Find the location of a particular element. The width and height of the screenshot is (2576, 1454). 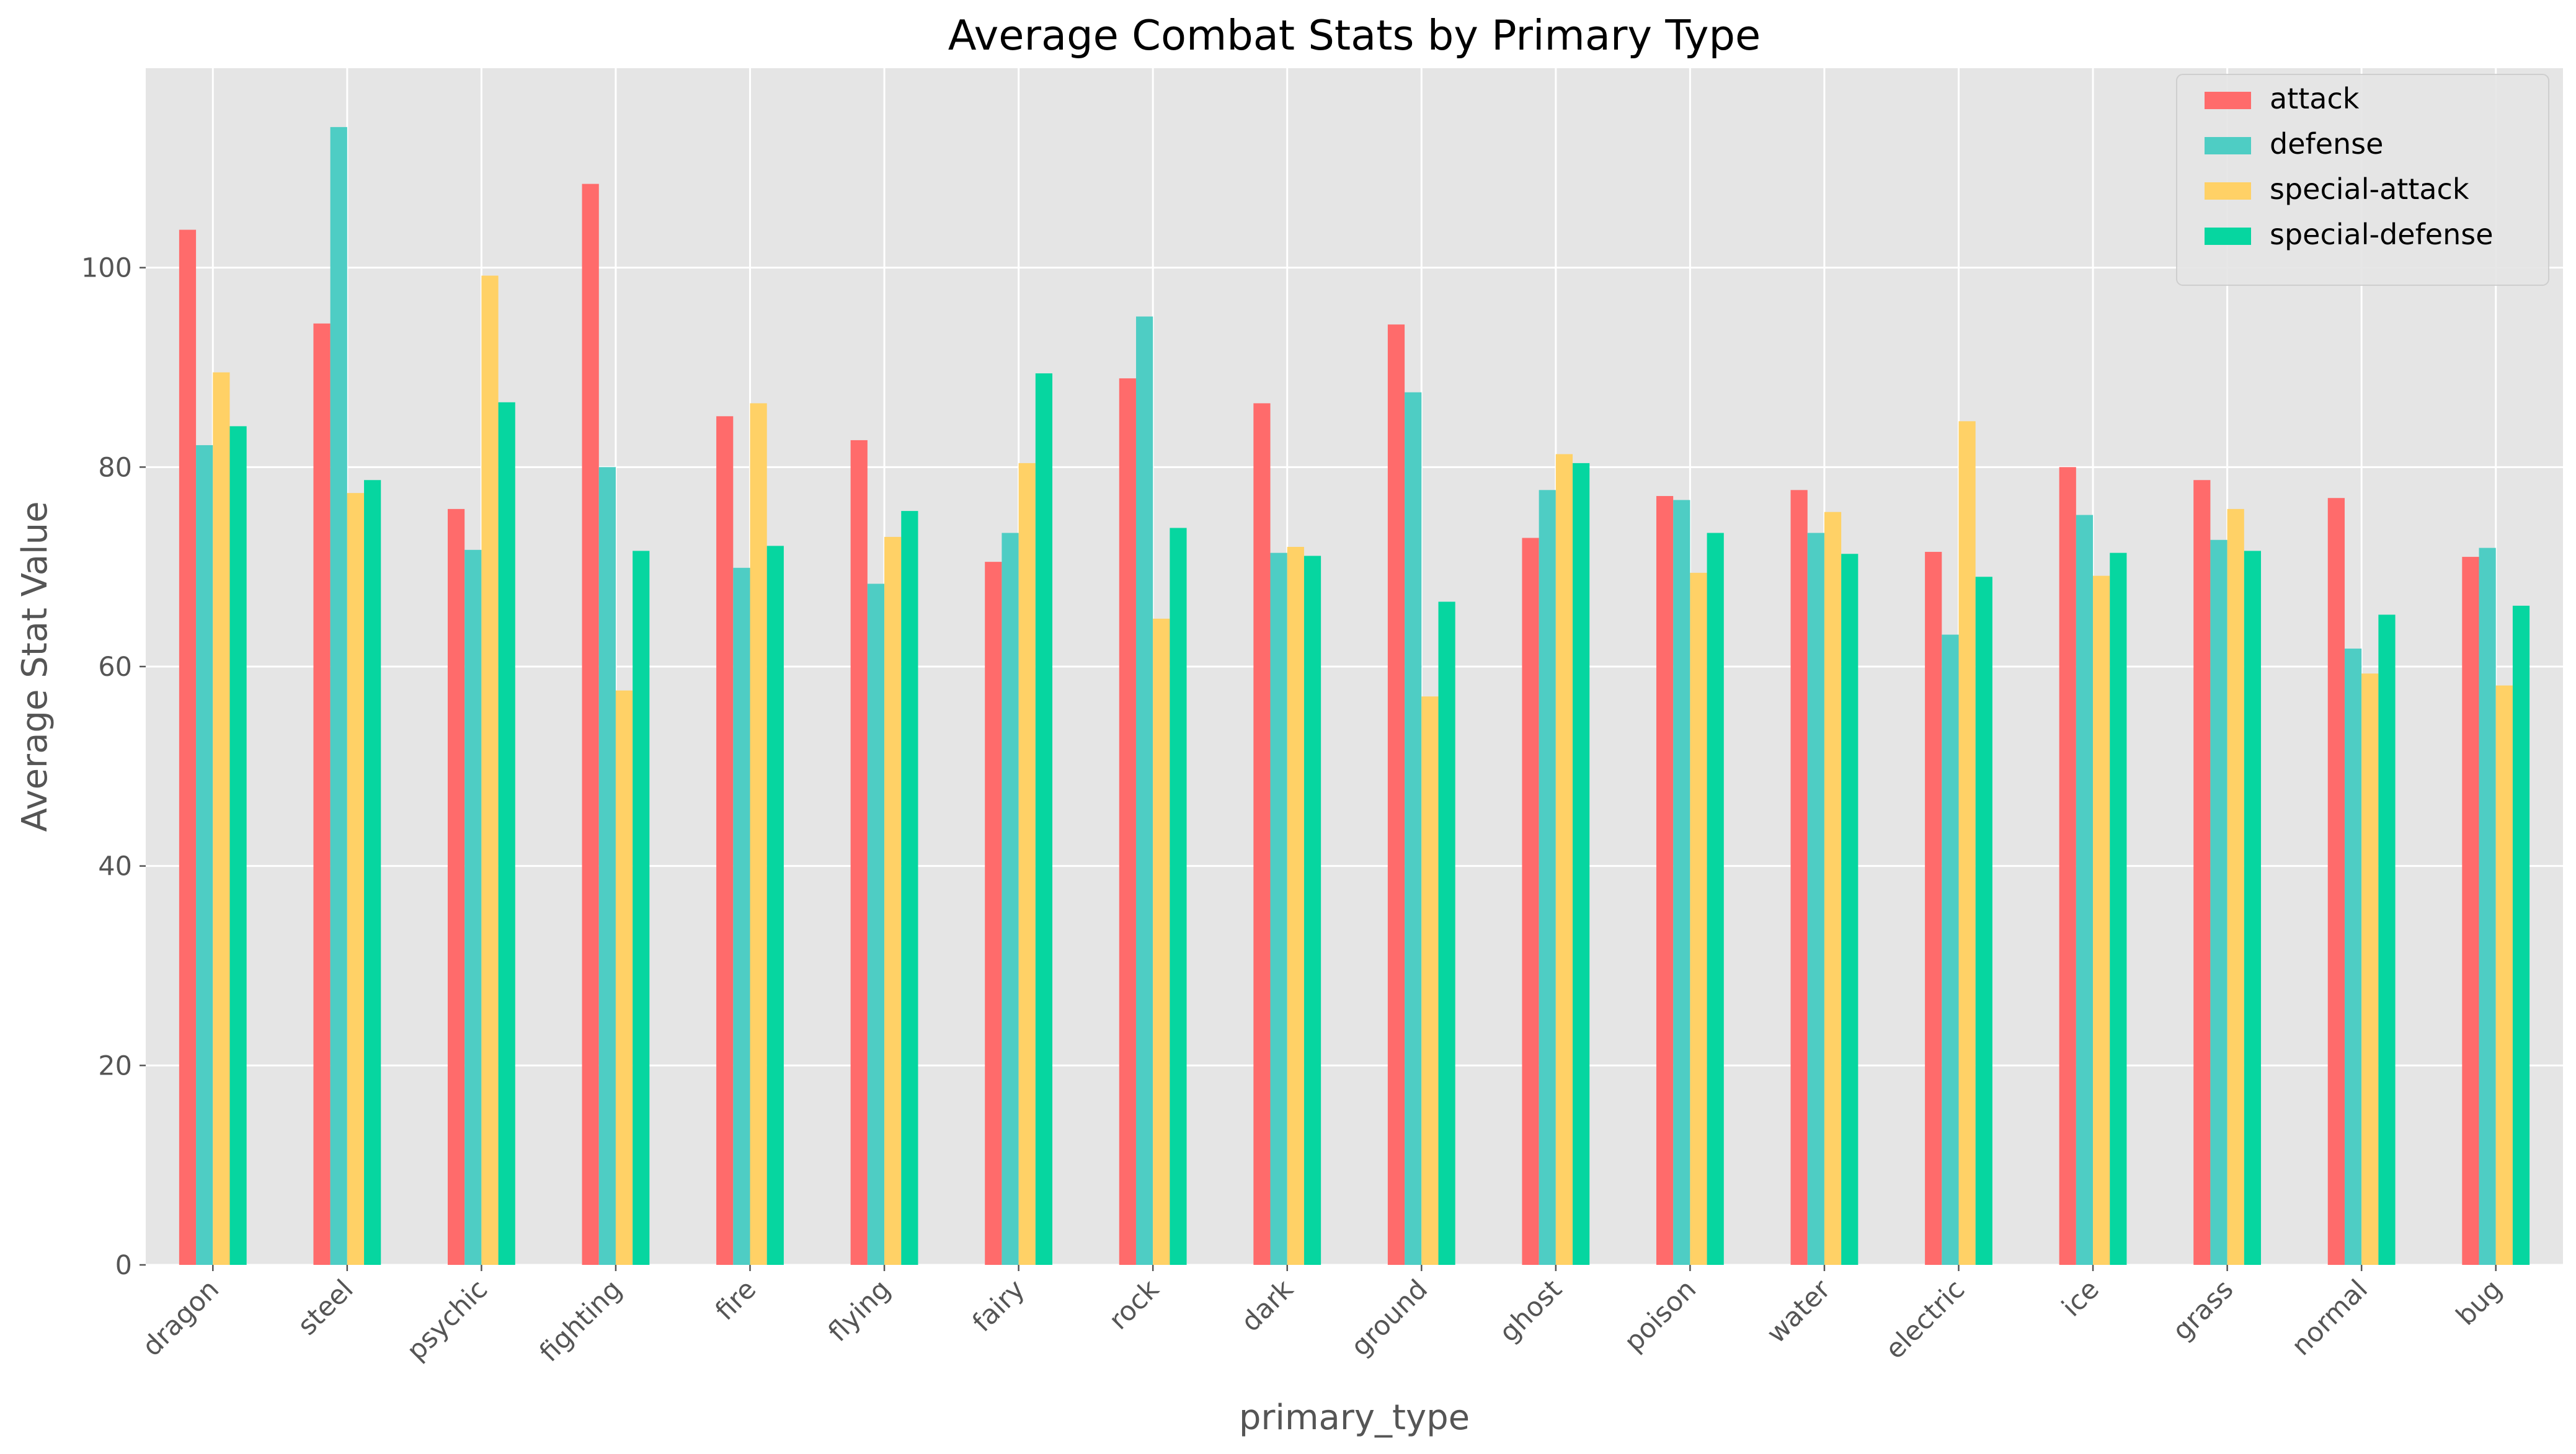

bar-special-attack-poison is located at coordinates (1698, 918).